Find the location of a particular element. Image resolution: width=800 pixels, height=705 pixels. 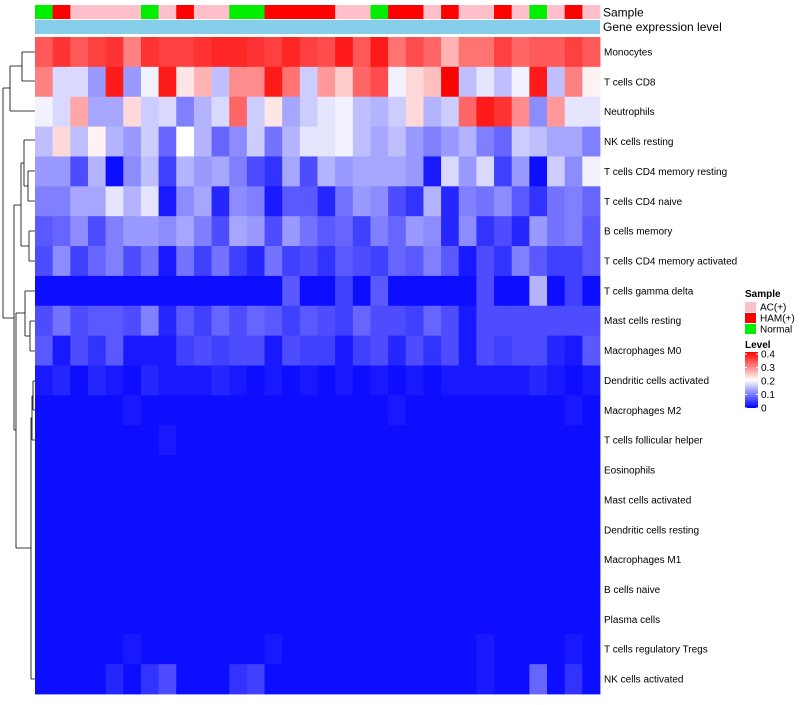

row-label: Macrophages M0 is located at coordinates (643, 351).